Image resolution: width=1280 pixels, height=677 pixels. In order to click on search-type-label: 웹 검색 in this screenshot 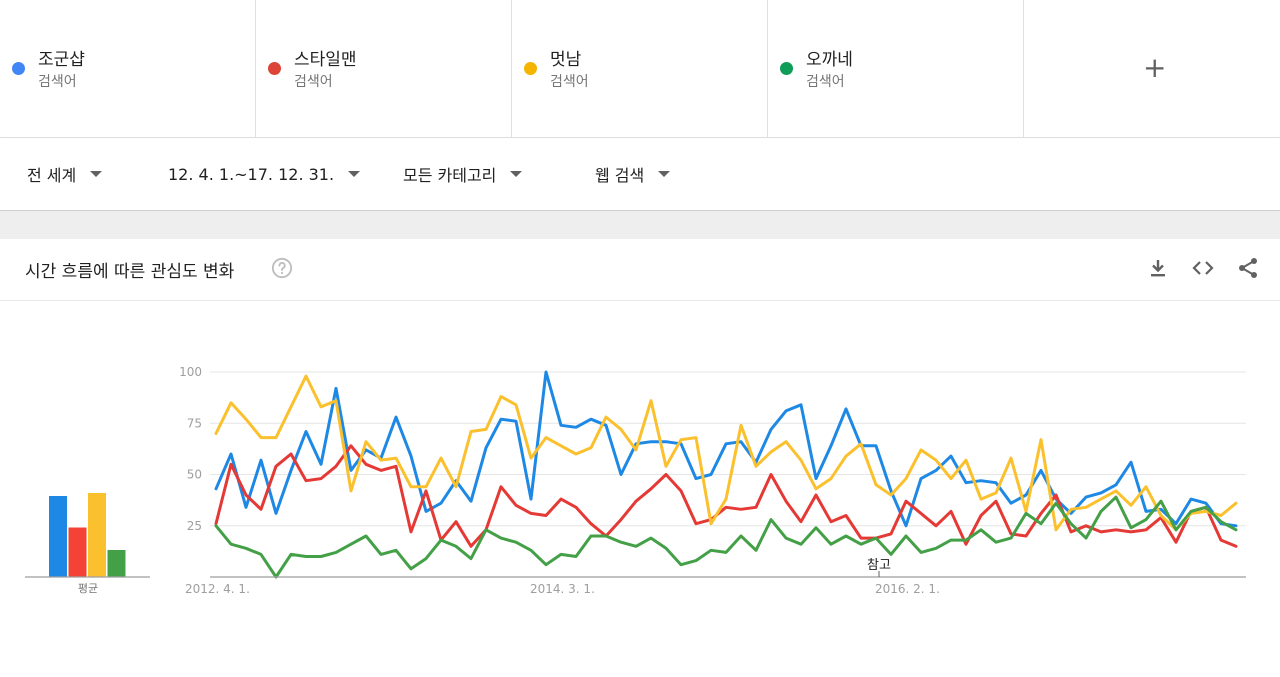, I will do `click(620, 175)`.